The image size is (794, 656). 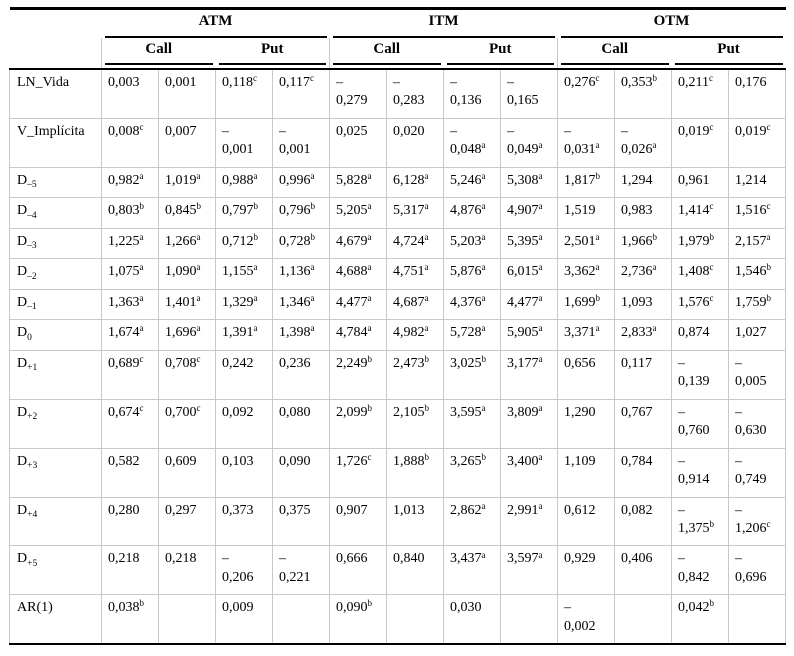 I want to click on row-label-v-impl-cita: V_Implícita, so click(x=55, y=142).